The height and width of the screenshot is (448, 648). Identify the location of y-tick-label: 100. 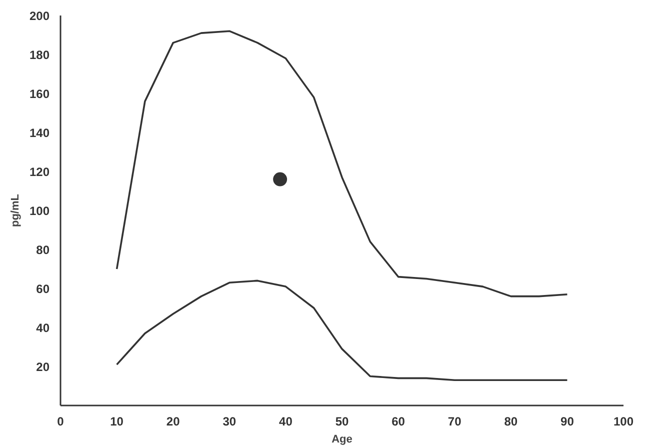
(39, 211).